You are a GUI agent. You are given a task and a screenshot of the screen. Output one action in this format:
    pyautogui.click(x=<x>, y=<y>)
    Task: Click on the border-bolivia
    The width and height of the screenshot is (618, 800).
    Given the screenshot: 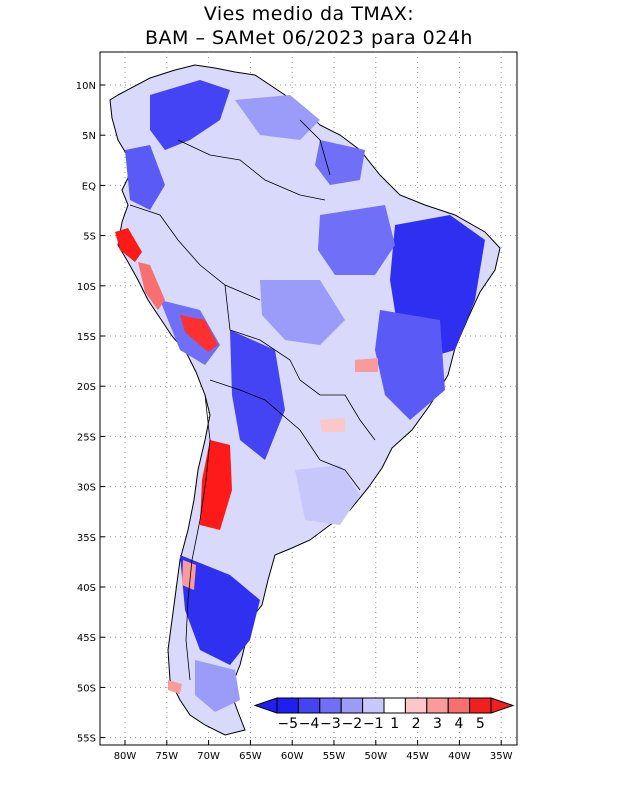 What is the action you would take?
    pyautogui.click(x=262, y=332)
    